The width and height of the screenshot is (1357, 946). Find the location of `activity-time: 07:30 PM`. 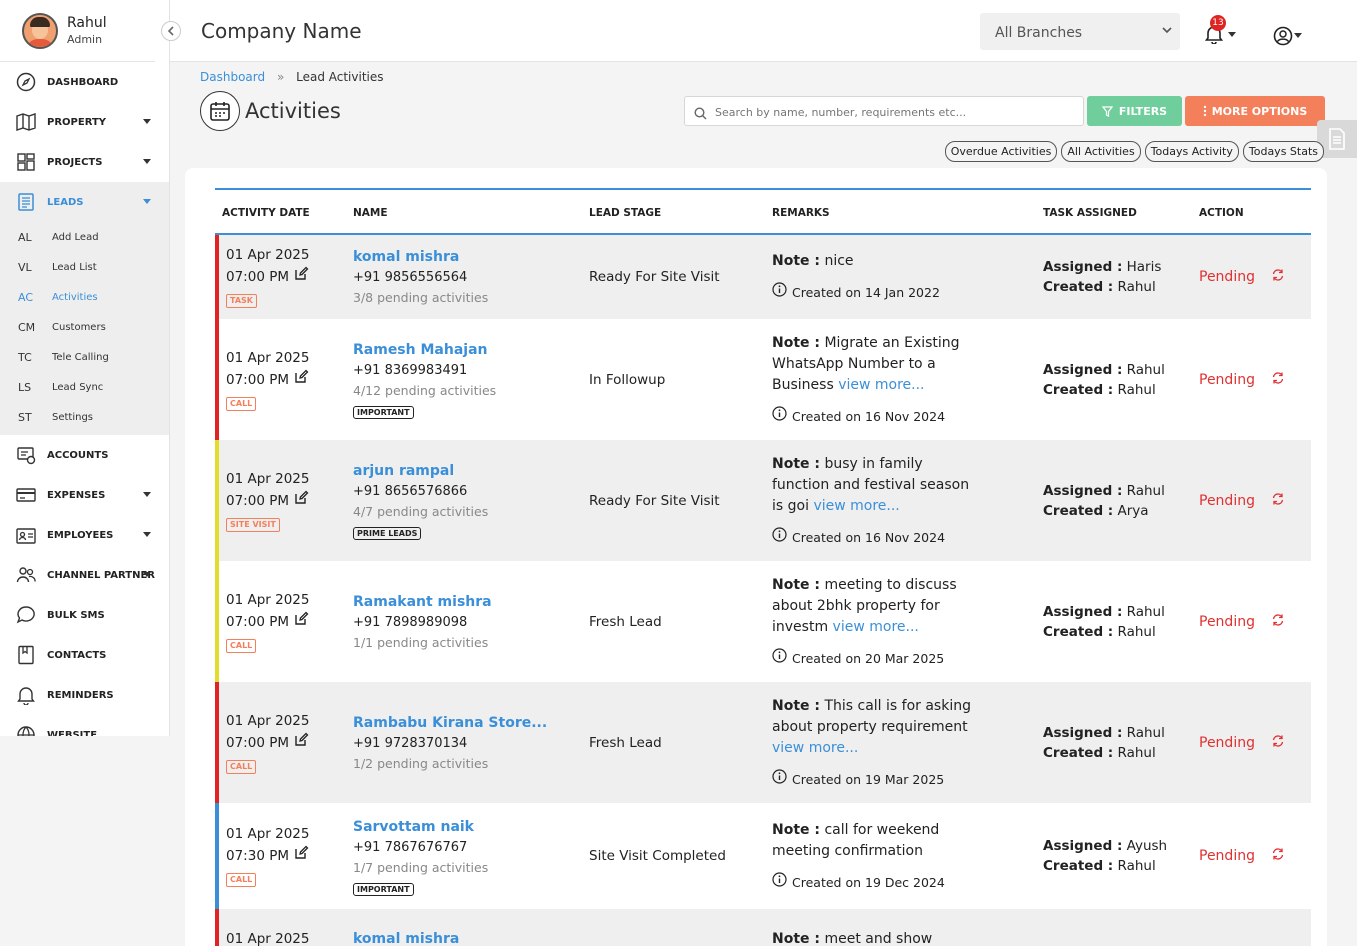

activity-time: 07:30 PM is located at coordinates (267, 856).